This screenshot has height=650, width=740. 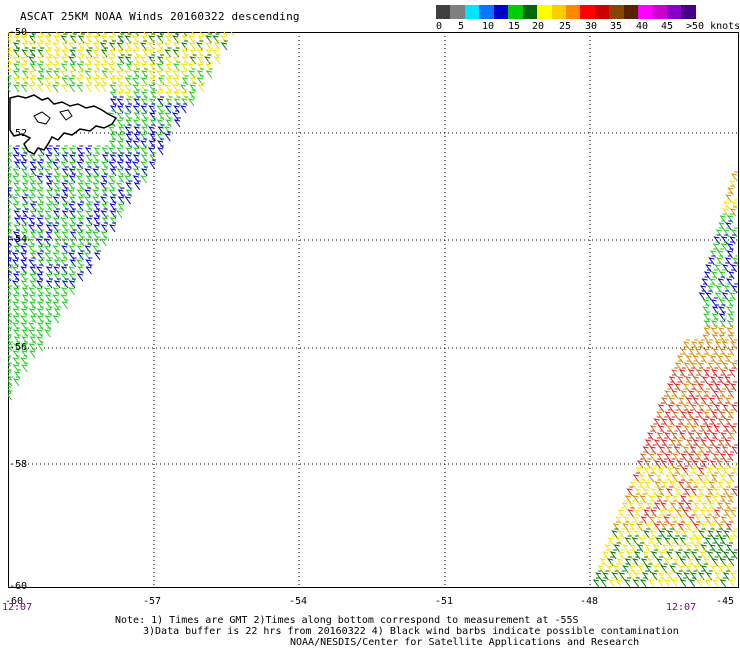 I want to click on lat-label: -50, so click(x=18, y=32).